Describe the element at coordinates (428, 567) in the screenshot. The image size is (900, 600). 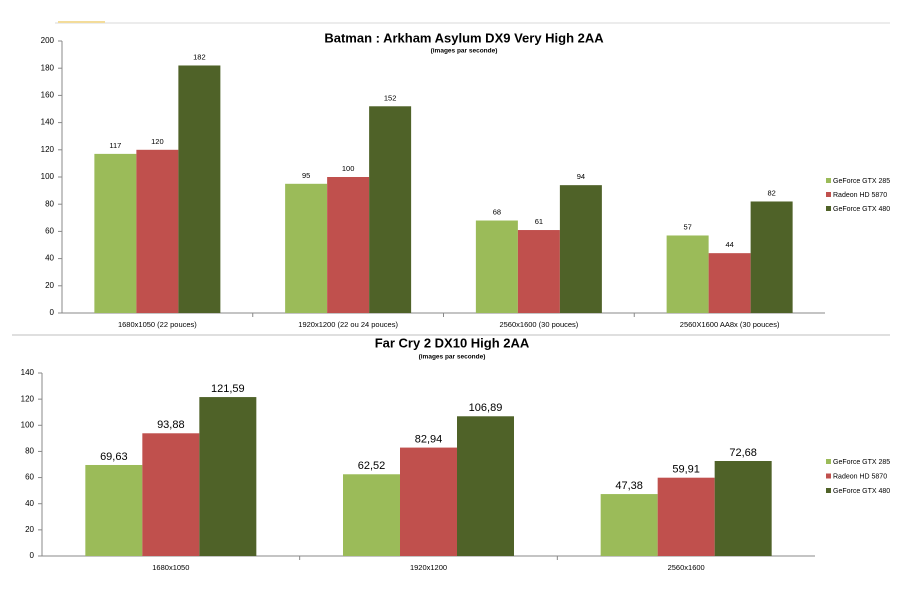
I see `x-tick-label: 1920x1200` at that location.